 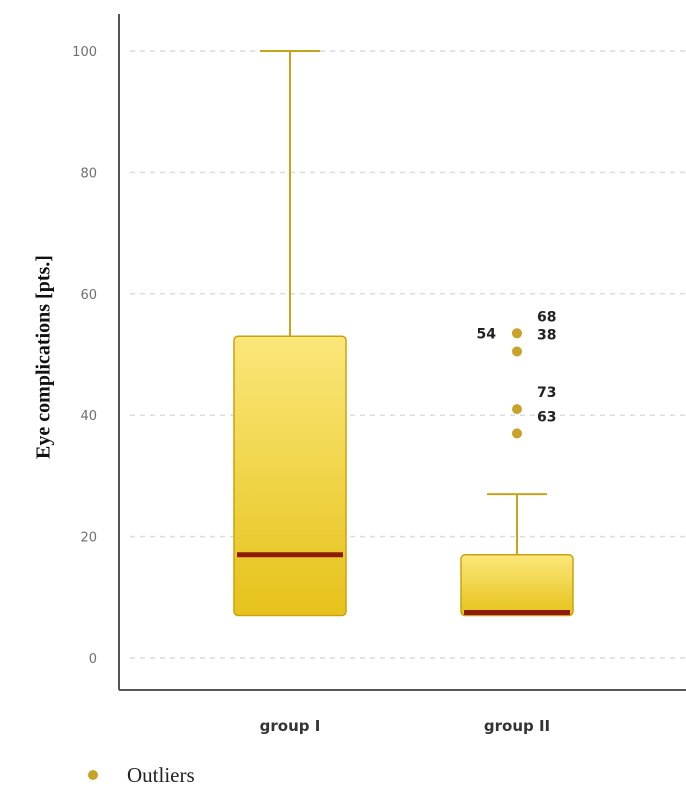 What do you see at coordinates (44, 357) in the screenshot?
I see `y-axis-label: Eye complications [pts.]` at bounding box center [44, 357].